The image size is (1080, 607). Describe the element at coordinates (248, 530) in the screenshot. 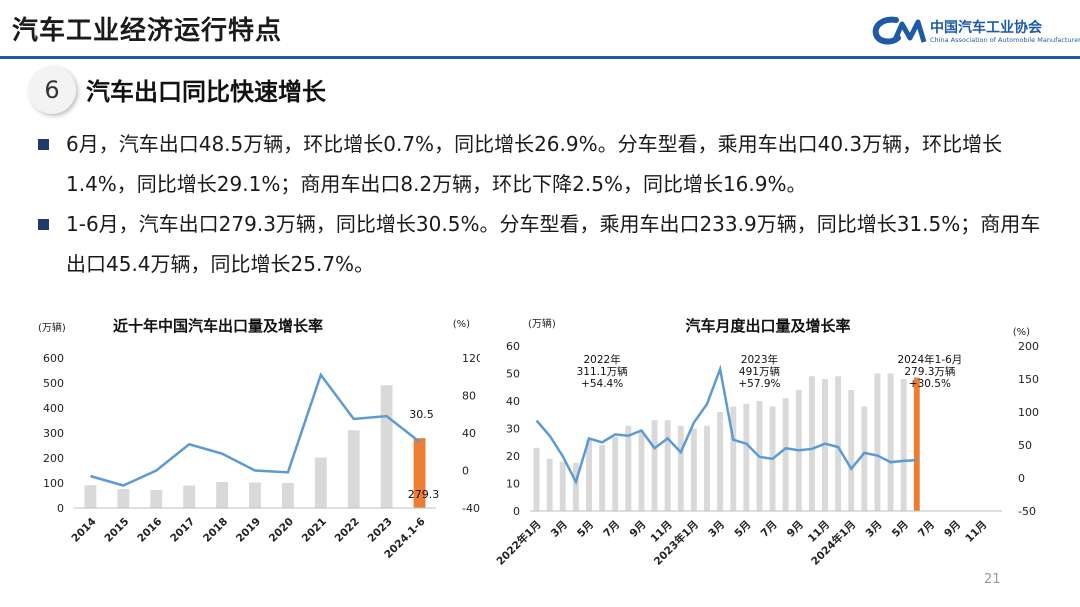

I see `x-tick-label: 2019` at that location.